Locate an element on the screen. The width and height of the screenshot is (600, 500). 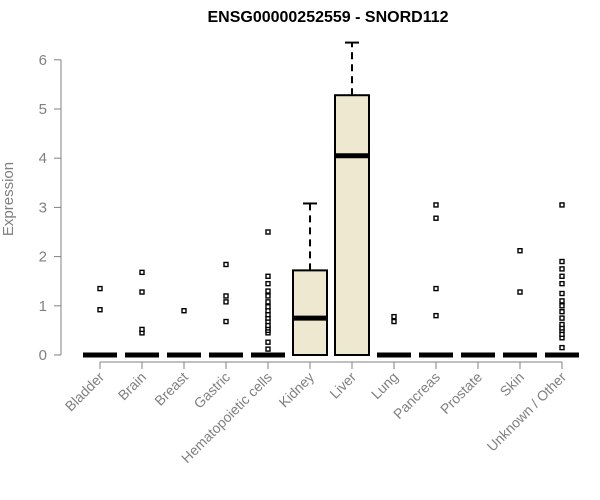
x-tick-label: Skin is located at coordinates (512, 384).